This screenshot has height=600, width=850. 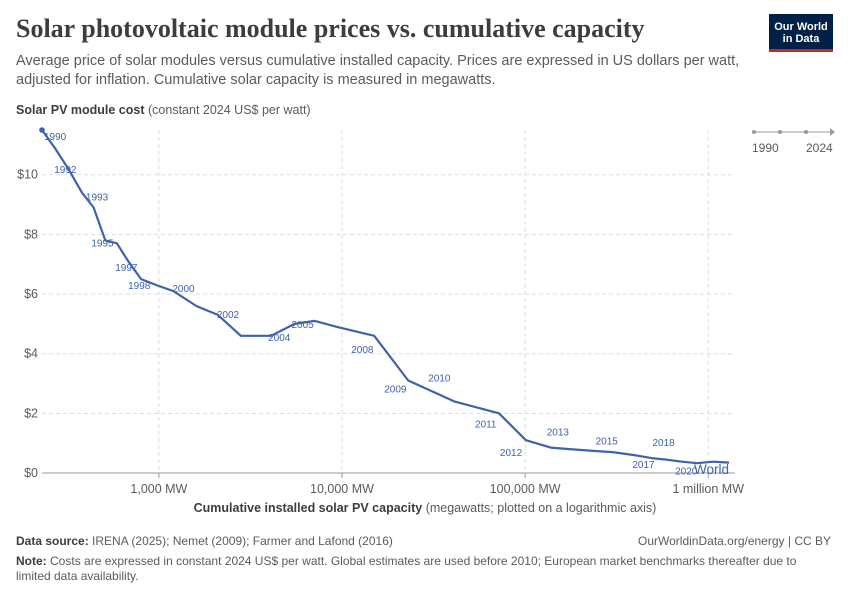 What do you see at coordinates (754, 132) in the screenshot?
I see `timeline-start-handle` at bounding box center [754, 132].